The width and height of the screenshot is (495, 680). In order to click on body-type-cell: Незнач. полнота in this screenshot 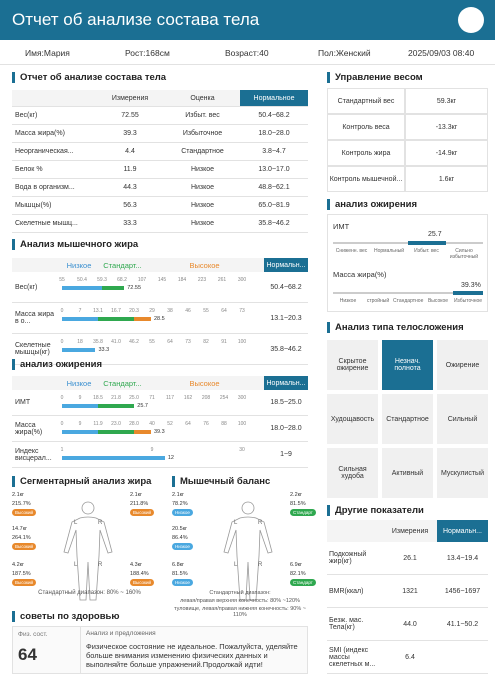, I will do `click(407, 365)`.